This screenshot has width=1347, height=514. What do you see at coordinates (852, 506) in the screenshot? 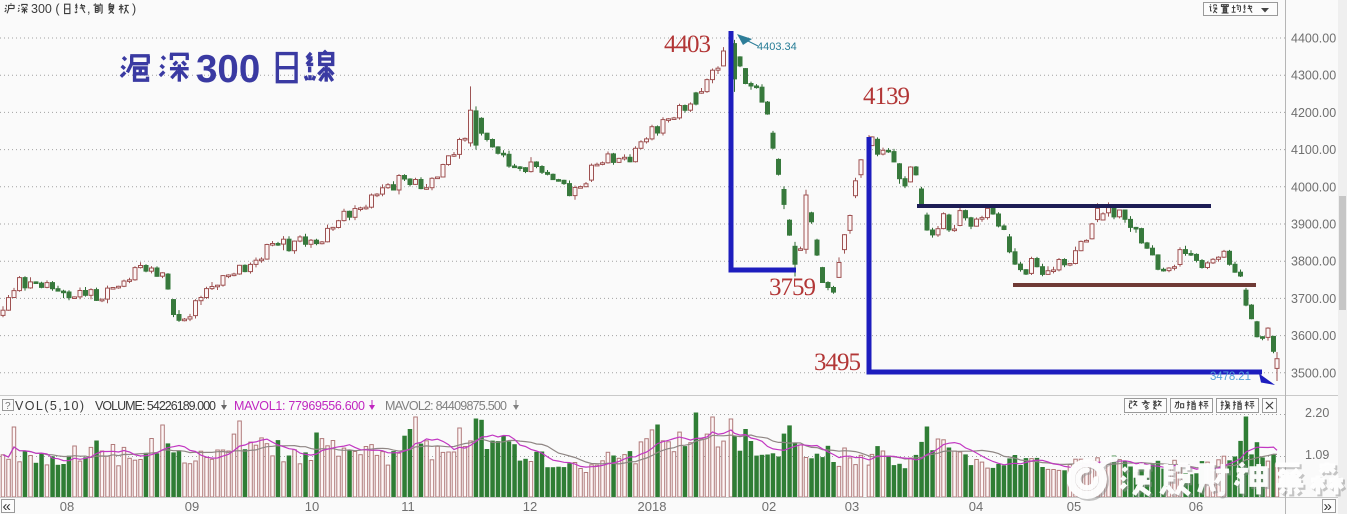
I see `svg-text: 03` at bounding box center [852, 506].